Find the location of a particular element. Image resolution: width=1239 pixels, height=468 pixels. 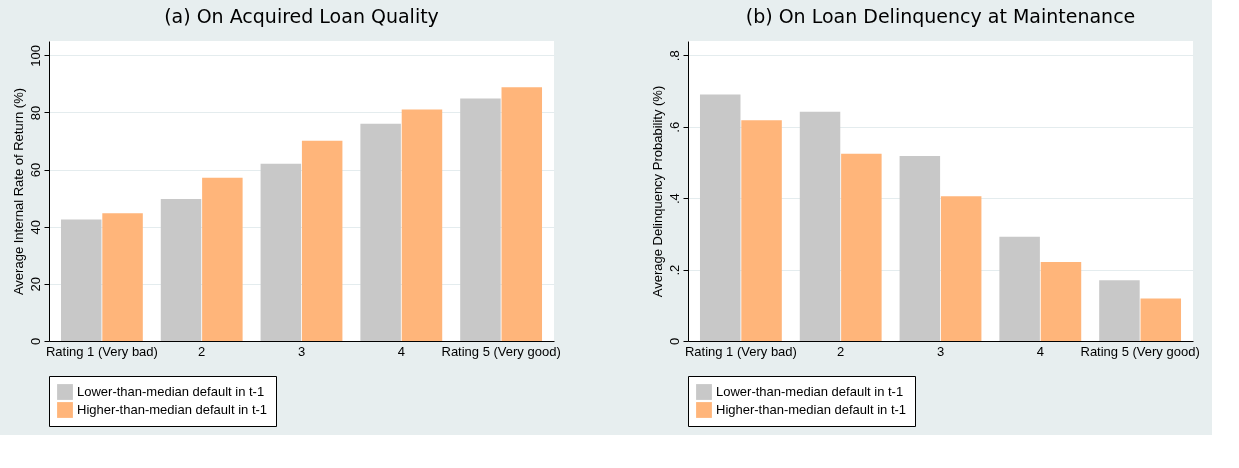

y-axis-title: Average Delinquency Probability (%) is located at coordinates (657, 191).